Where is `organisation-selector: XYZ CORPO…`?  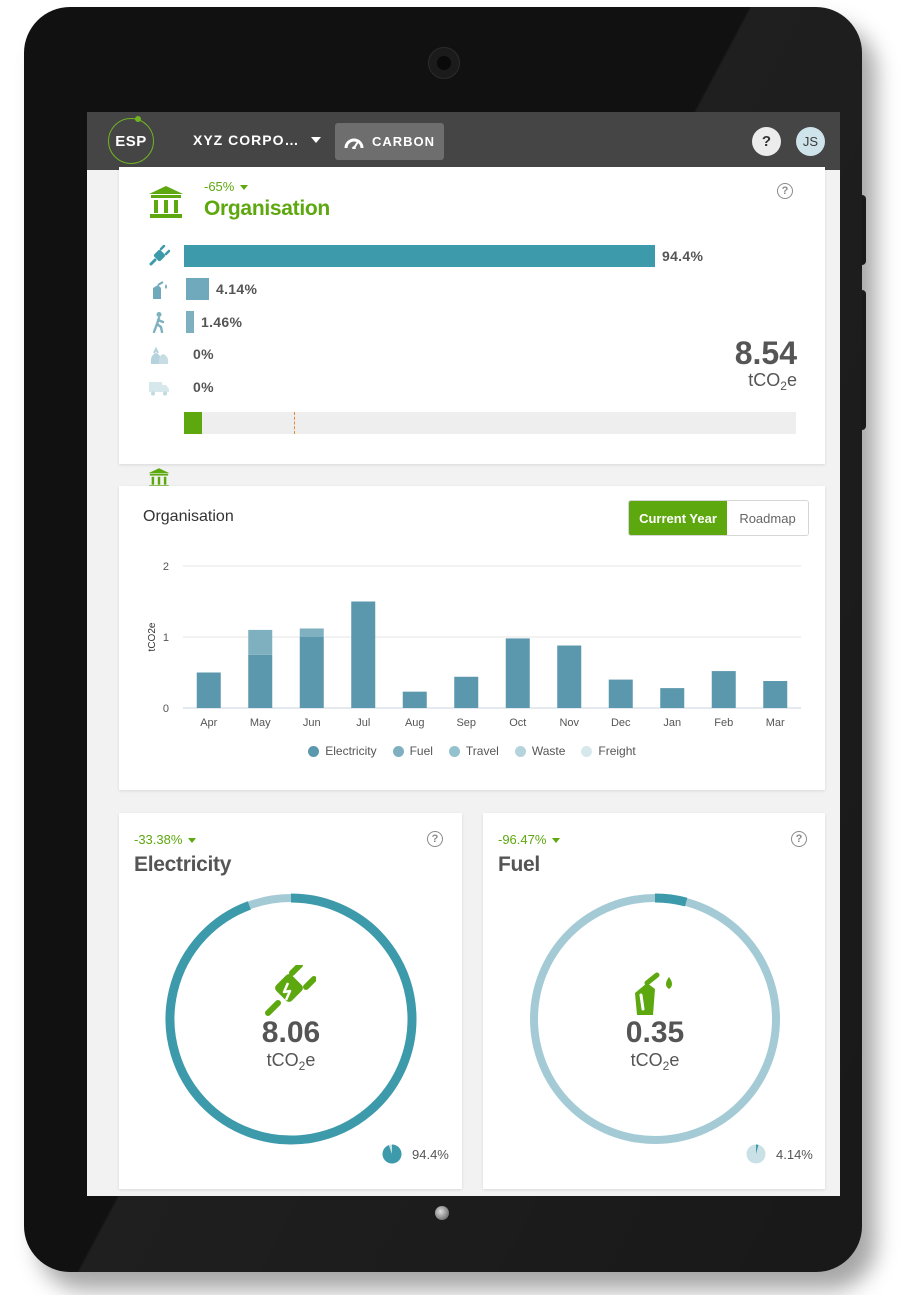 organisation-selector: XYZ CORPO… is located at coordinates (257, 140).